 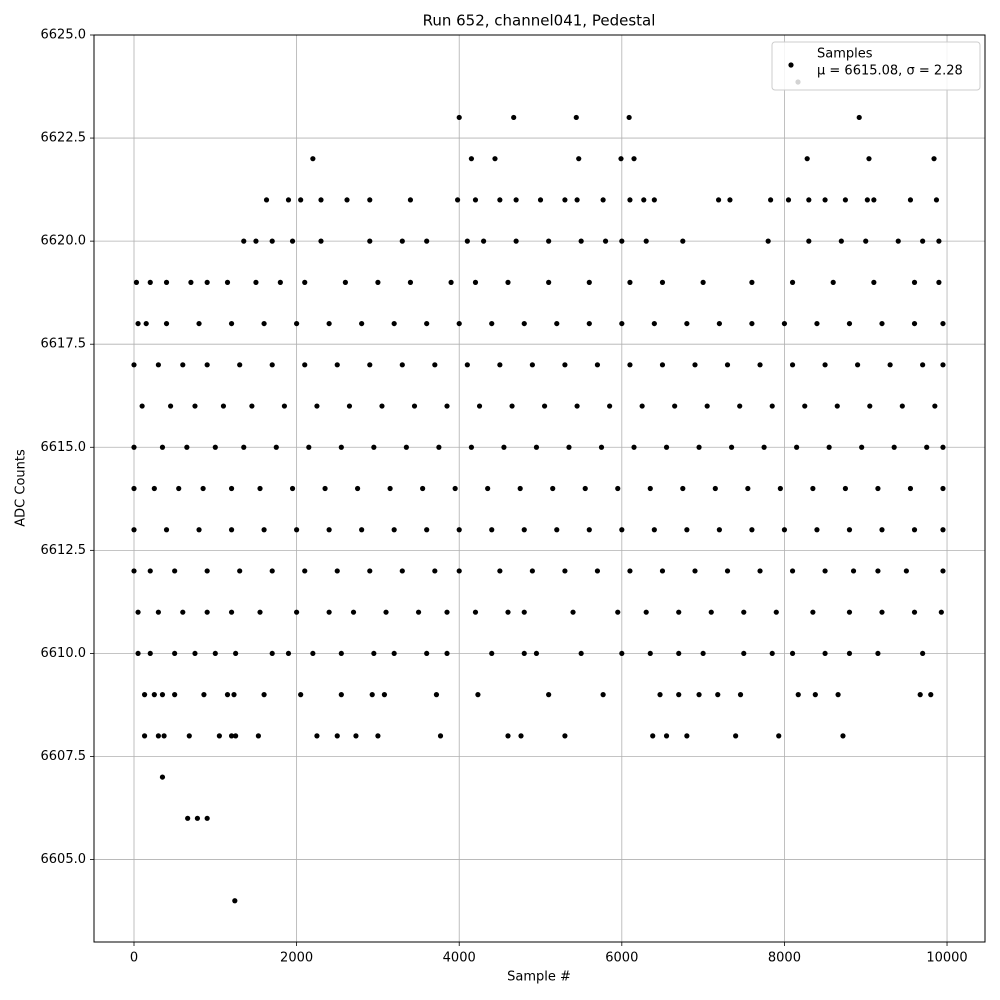 What do you see at coordinates (21, 488) in the screenshot?
I see `y-axis-label: ADC Counts` at bounding box center [21, 488].